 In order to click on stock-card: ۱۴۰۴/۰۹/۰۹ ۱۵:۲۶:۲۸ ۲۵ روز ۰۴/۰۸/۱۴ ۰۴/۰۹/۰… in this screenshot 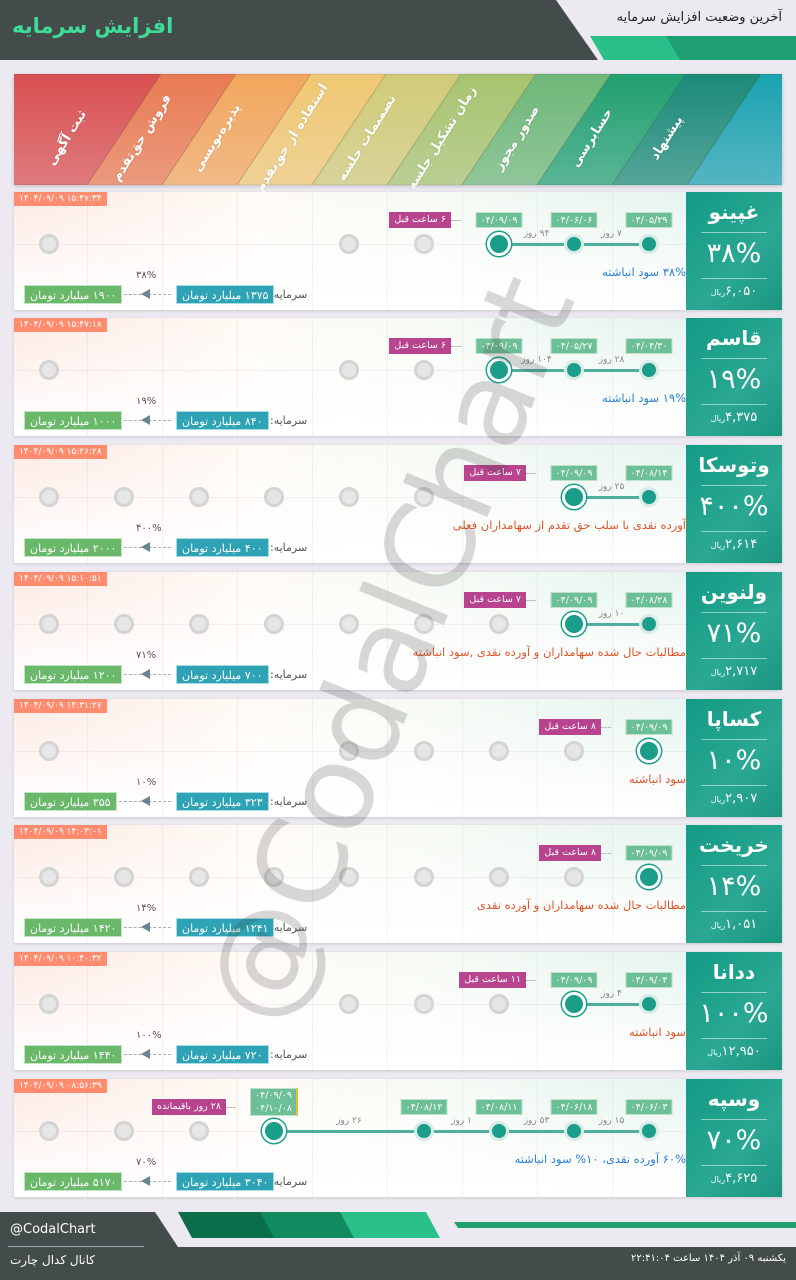, I will do `click(398, 504)`.